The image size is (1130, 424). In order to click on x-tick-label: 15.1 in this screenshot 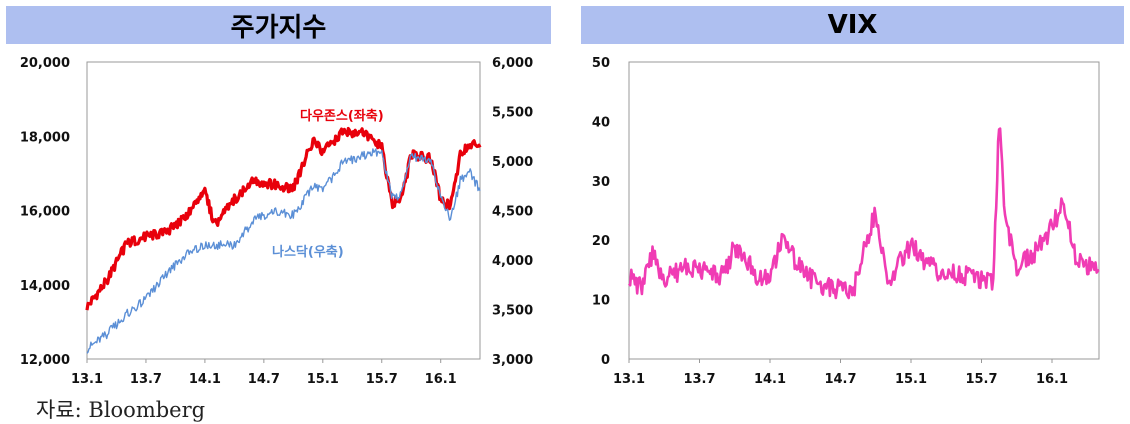, I will do `click(323, 379)`.